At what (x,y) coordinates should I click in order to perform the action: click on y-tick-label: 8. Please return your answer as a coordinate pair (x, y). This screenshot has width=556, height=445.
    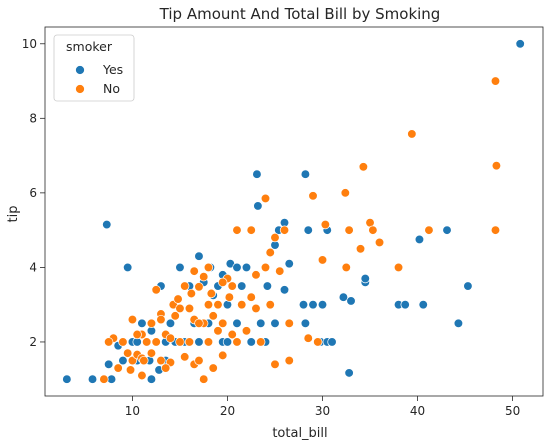
    Looking at the image, I should click on (33, 118).